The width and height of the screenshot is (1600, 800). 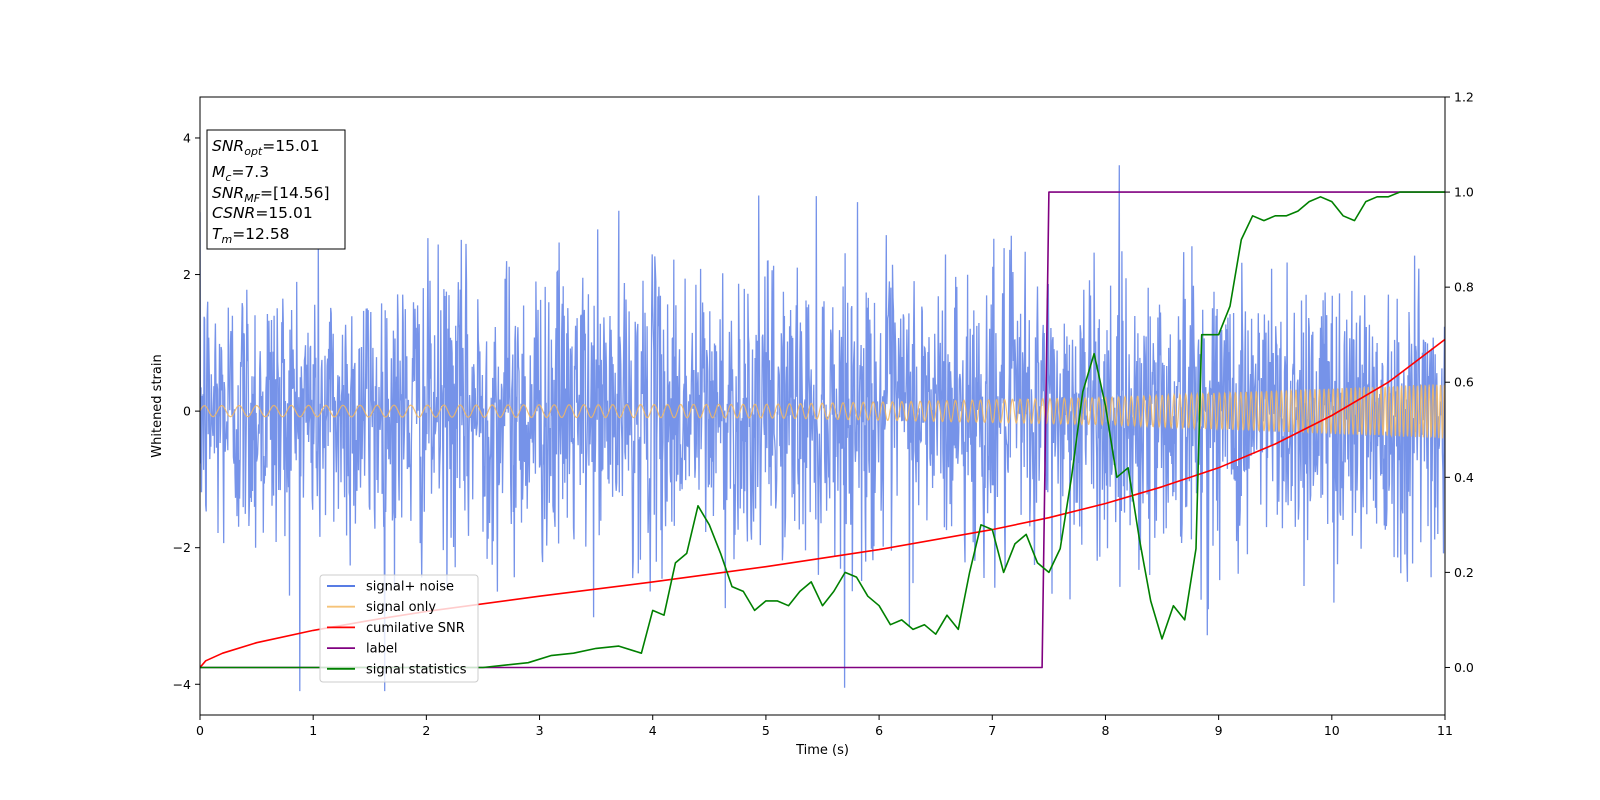 What do you see at coordinates (262, 213) in the screenshot?
I see `annotation-line: CSNR=15.01` at bounding box center [262, 213].